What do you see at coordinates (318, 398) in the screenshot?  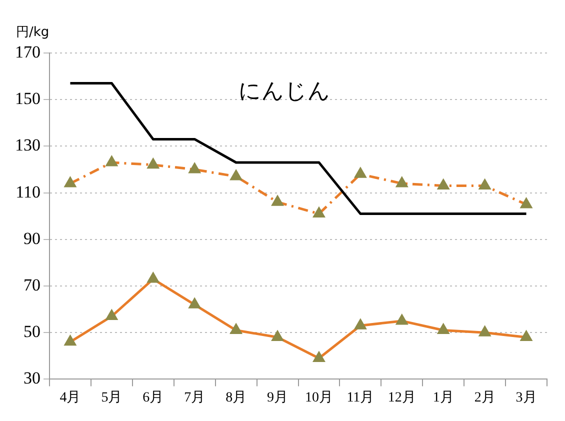 I see `x-tick-label: 10月` at bounding box center [318, 398].